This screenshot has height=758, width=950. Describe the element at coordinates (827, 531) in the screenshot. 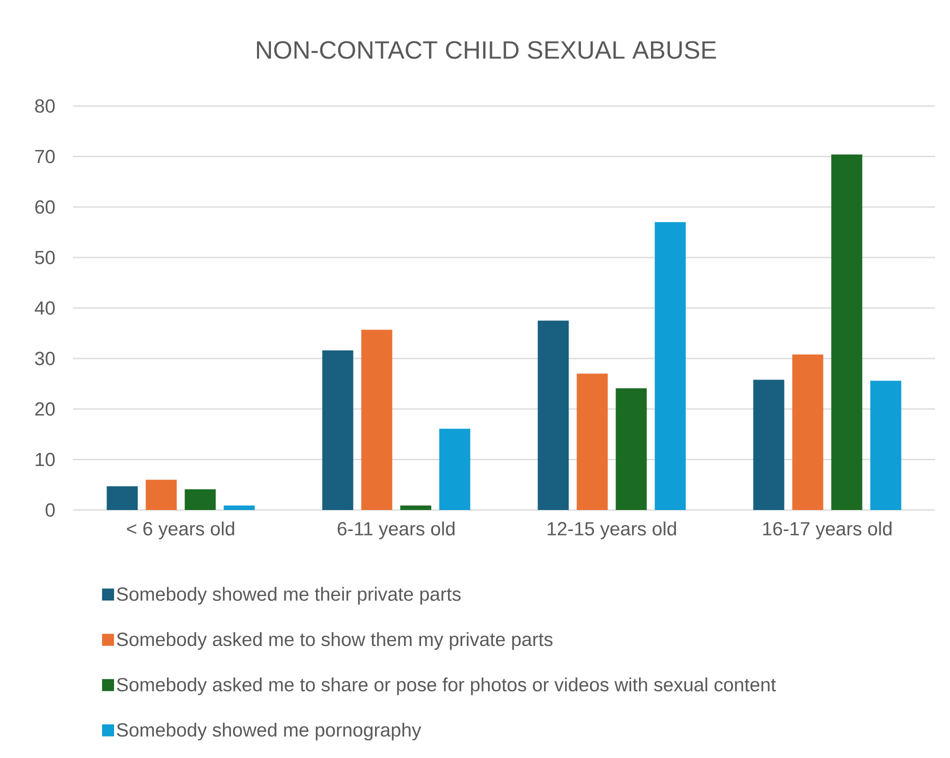

I see `x-tick-label: 16-17 years old` at that location.